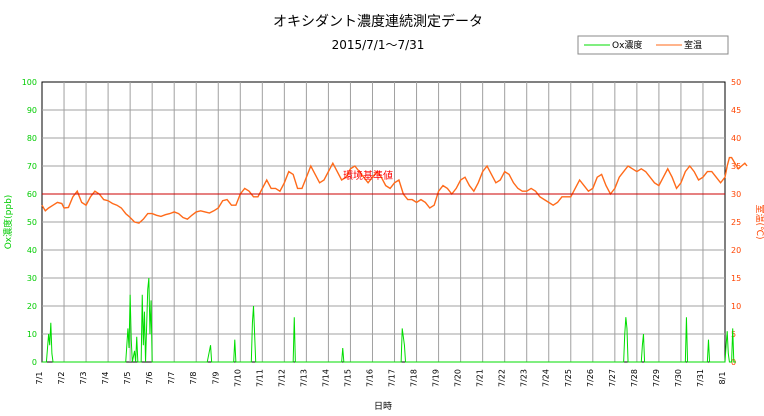  Describe the element at coordinates (736, 194) in the screenshot. I see `right-tick-label: 30` at that location.